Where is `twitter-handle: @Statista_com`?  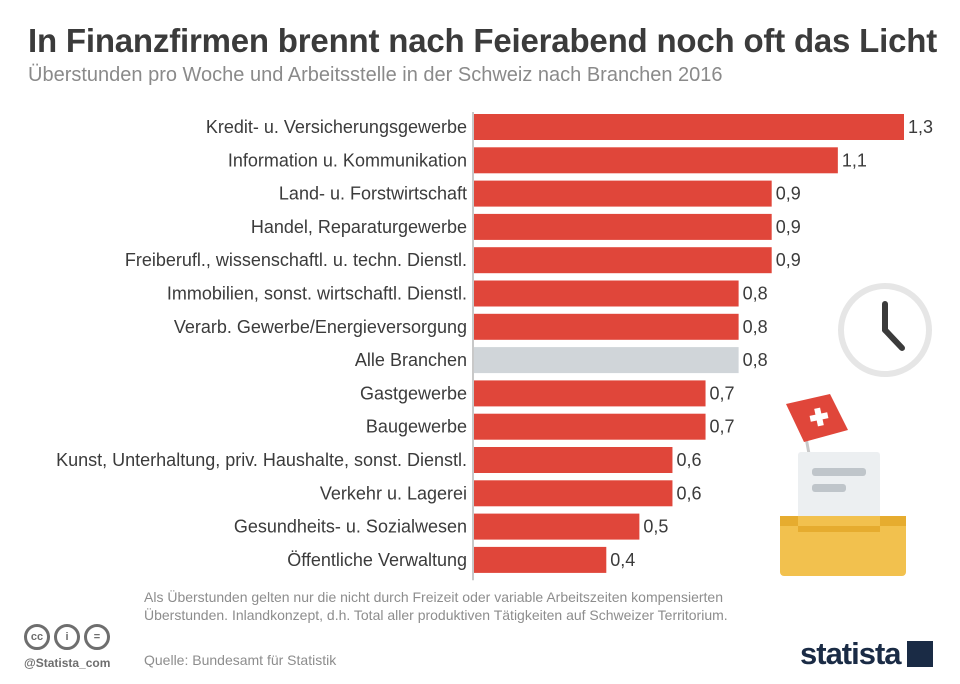
twitter-handle: @Statista_com is located at coordinates (67, 663).